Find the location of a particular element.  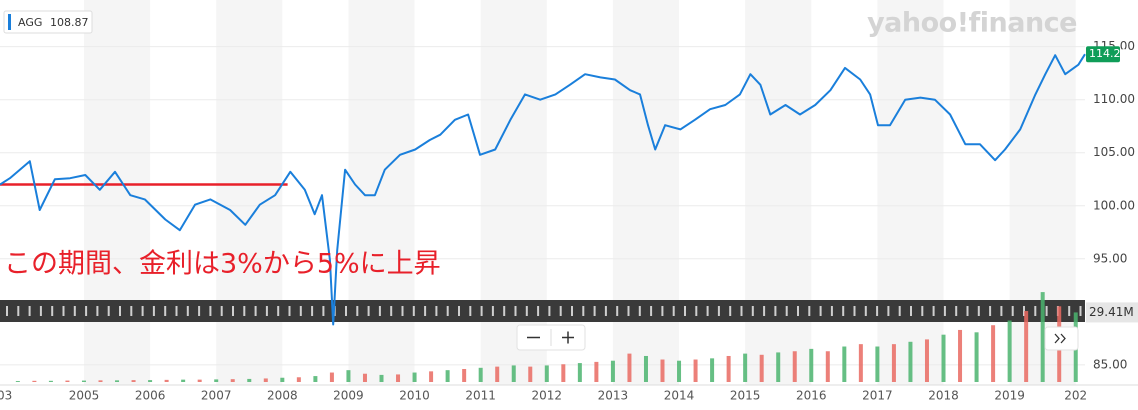

x-tick-label: 2016 is located at coordinates (811, 396).